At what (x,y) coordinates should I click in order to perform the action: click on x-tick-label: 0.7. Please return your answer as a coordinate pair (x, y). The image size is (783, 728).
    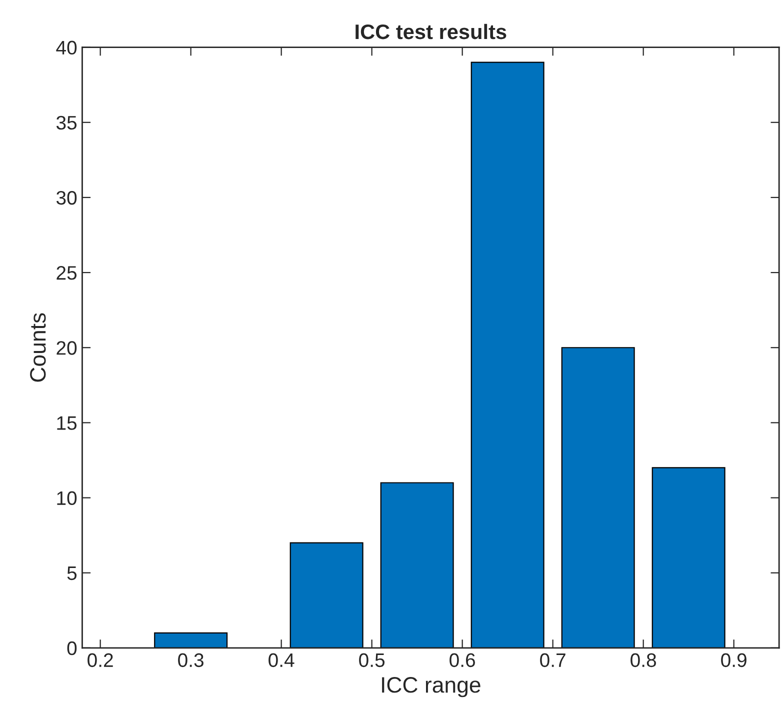
    Looking at the image, I should click on (553, 660).